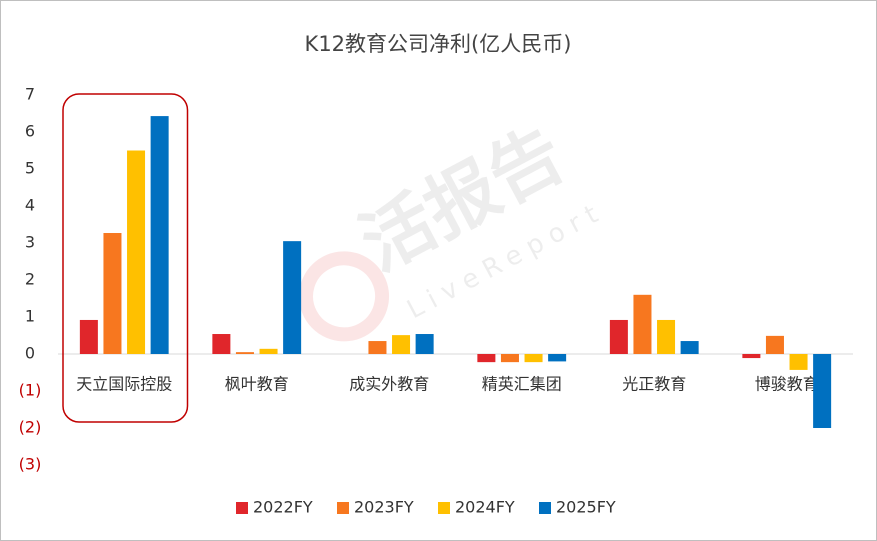  Describe the element at coordinates (344, 296) in the screenshot. I see `watermark-logo` at that location.